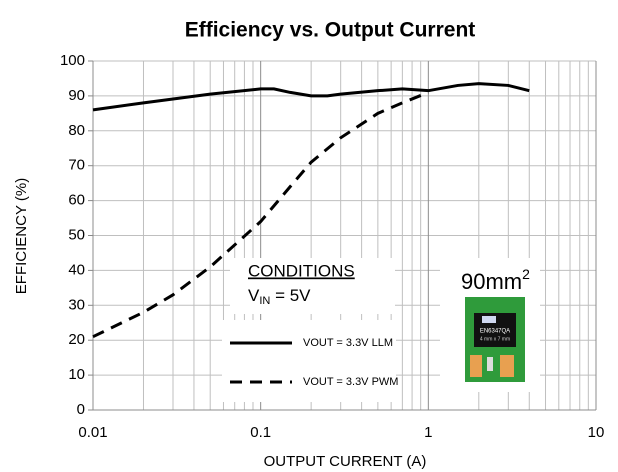  I want to click on chip-name: EN6347QA, so click(495, 332).